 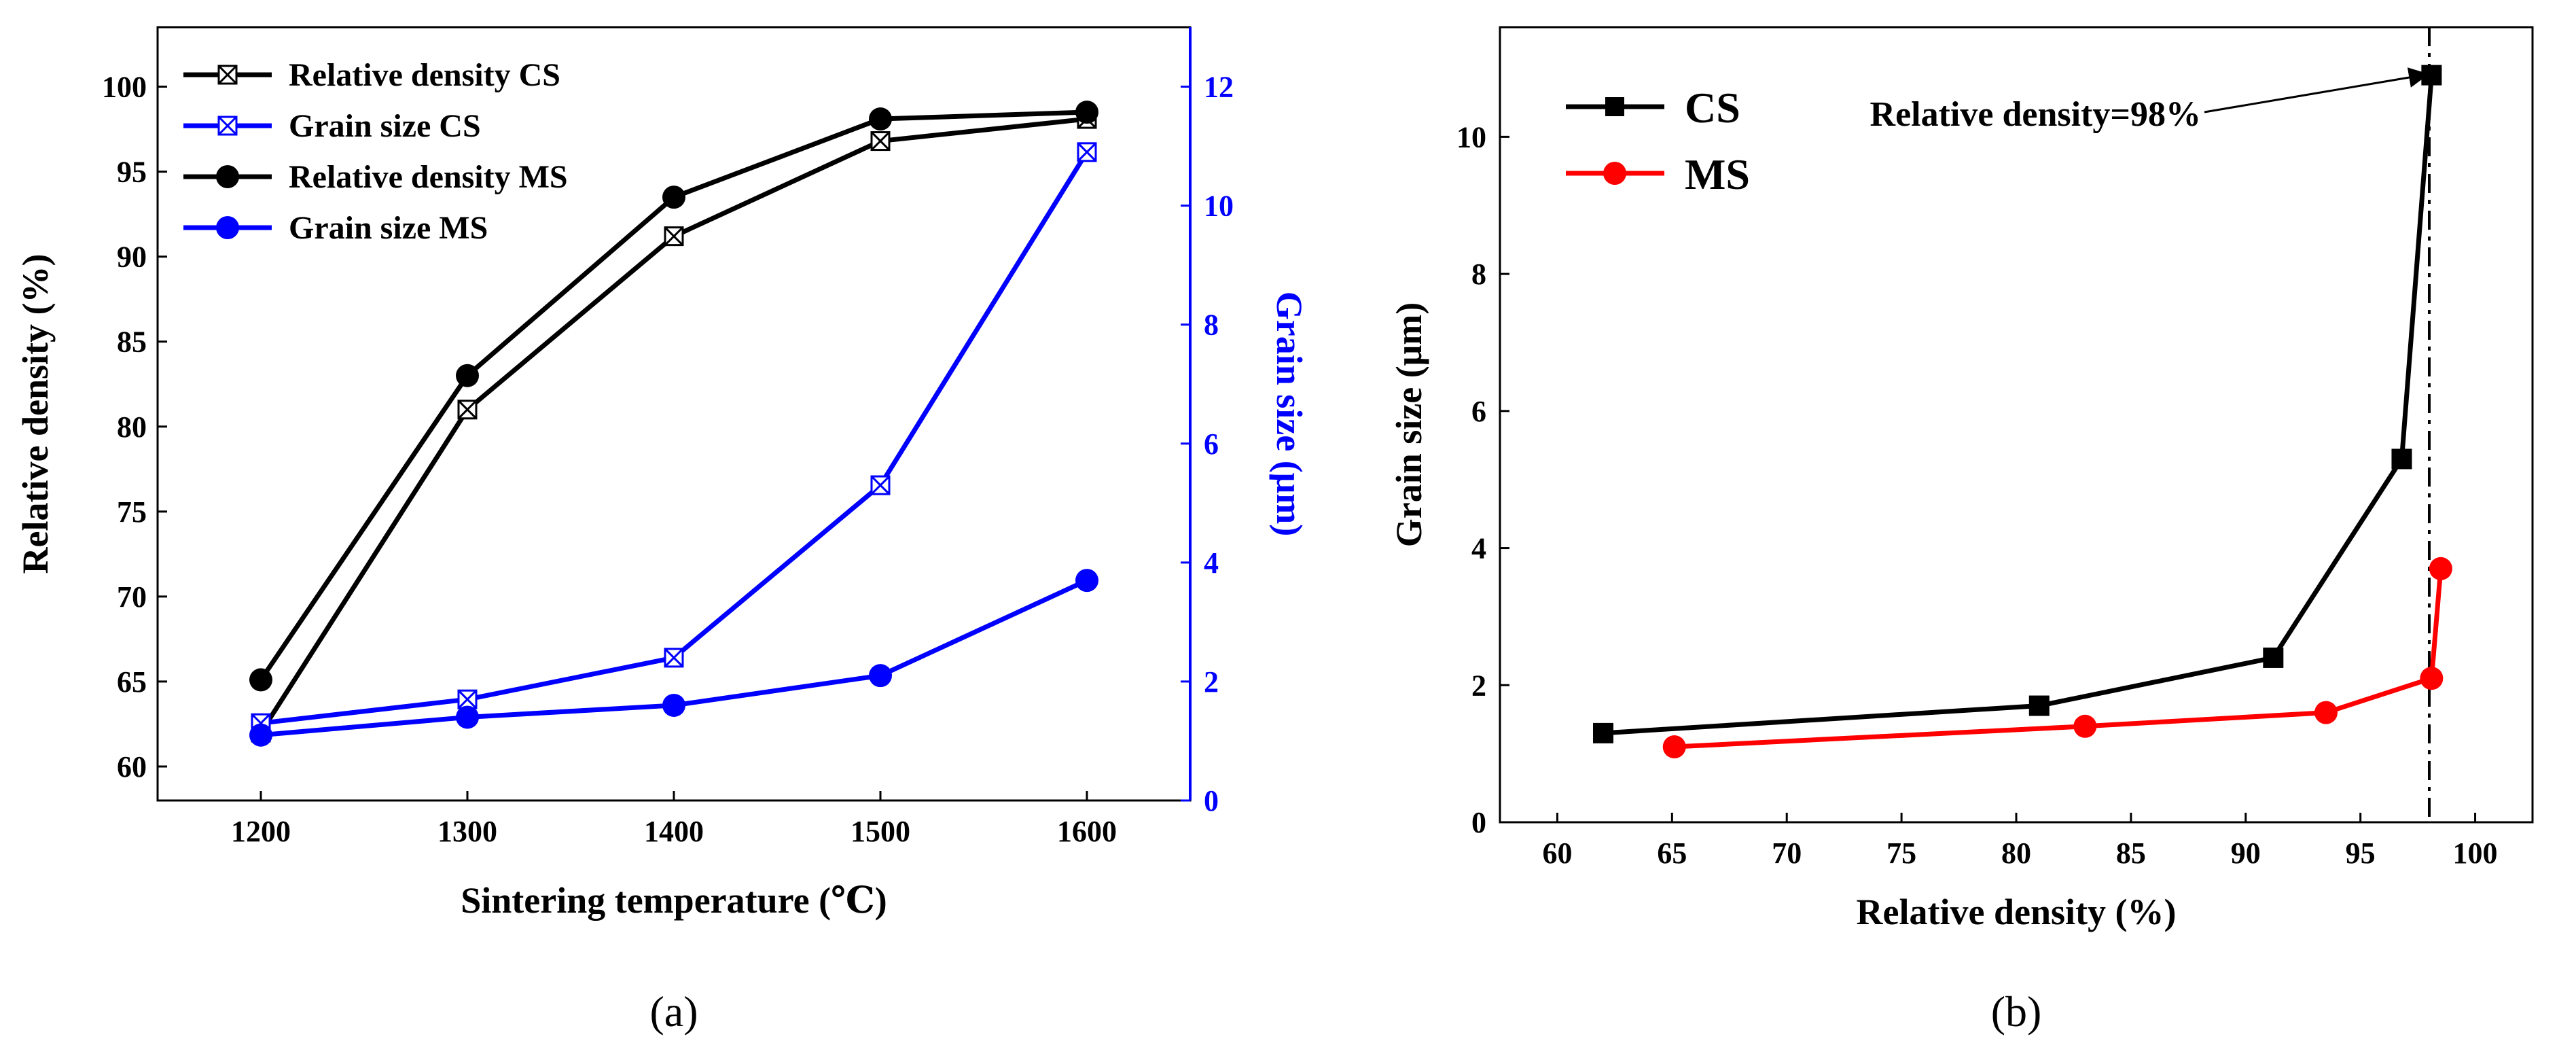 What do you see at coordinates (1478, 411) in the screenshot?
I see `y-tick-label: 6` at bounding box center [1478, 411].